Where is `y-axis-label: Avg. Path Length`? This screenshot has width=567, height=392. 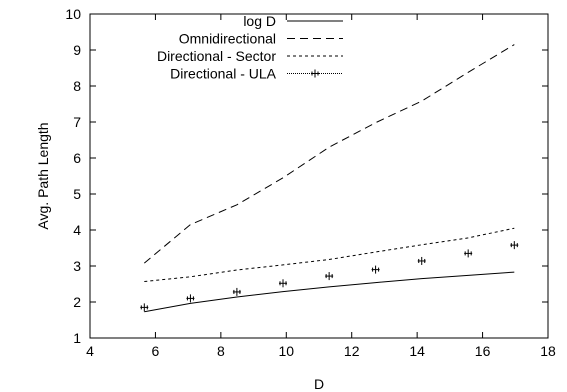
y-axis-label: Avg. Path Length is located at coordinates (43, 175).